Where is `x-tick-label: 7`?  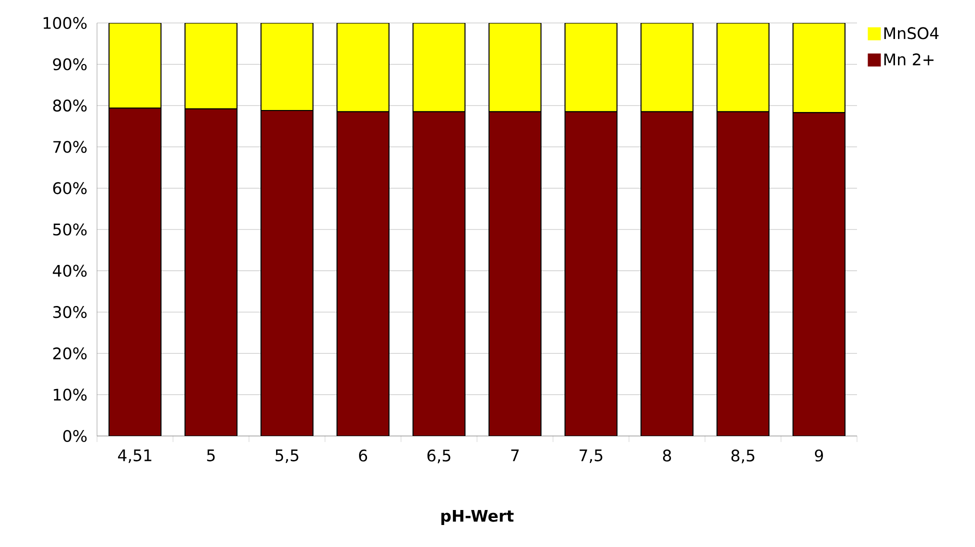
x-tick-label: 7 is located at coordinates (515, 455).